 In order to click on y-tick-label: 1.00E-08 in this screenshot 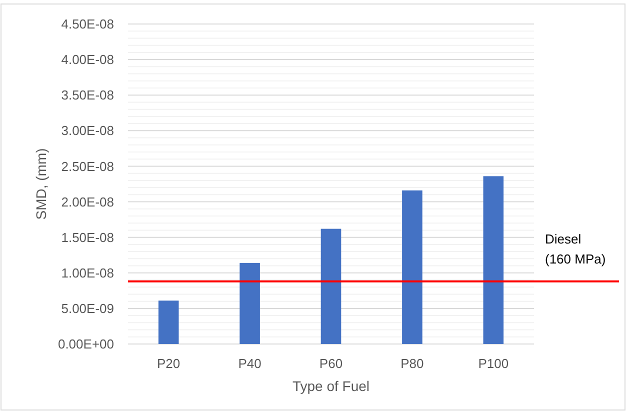, I will do `click(87, 272)`.